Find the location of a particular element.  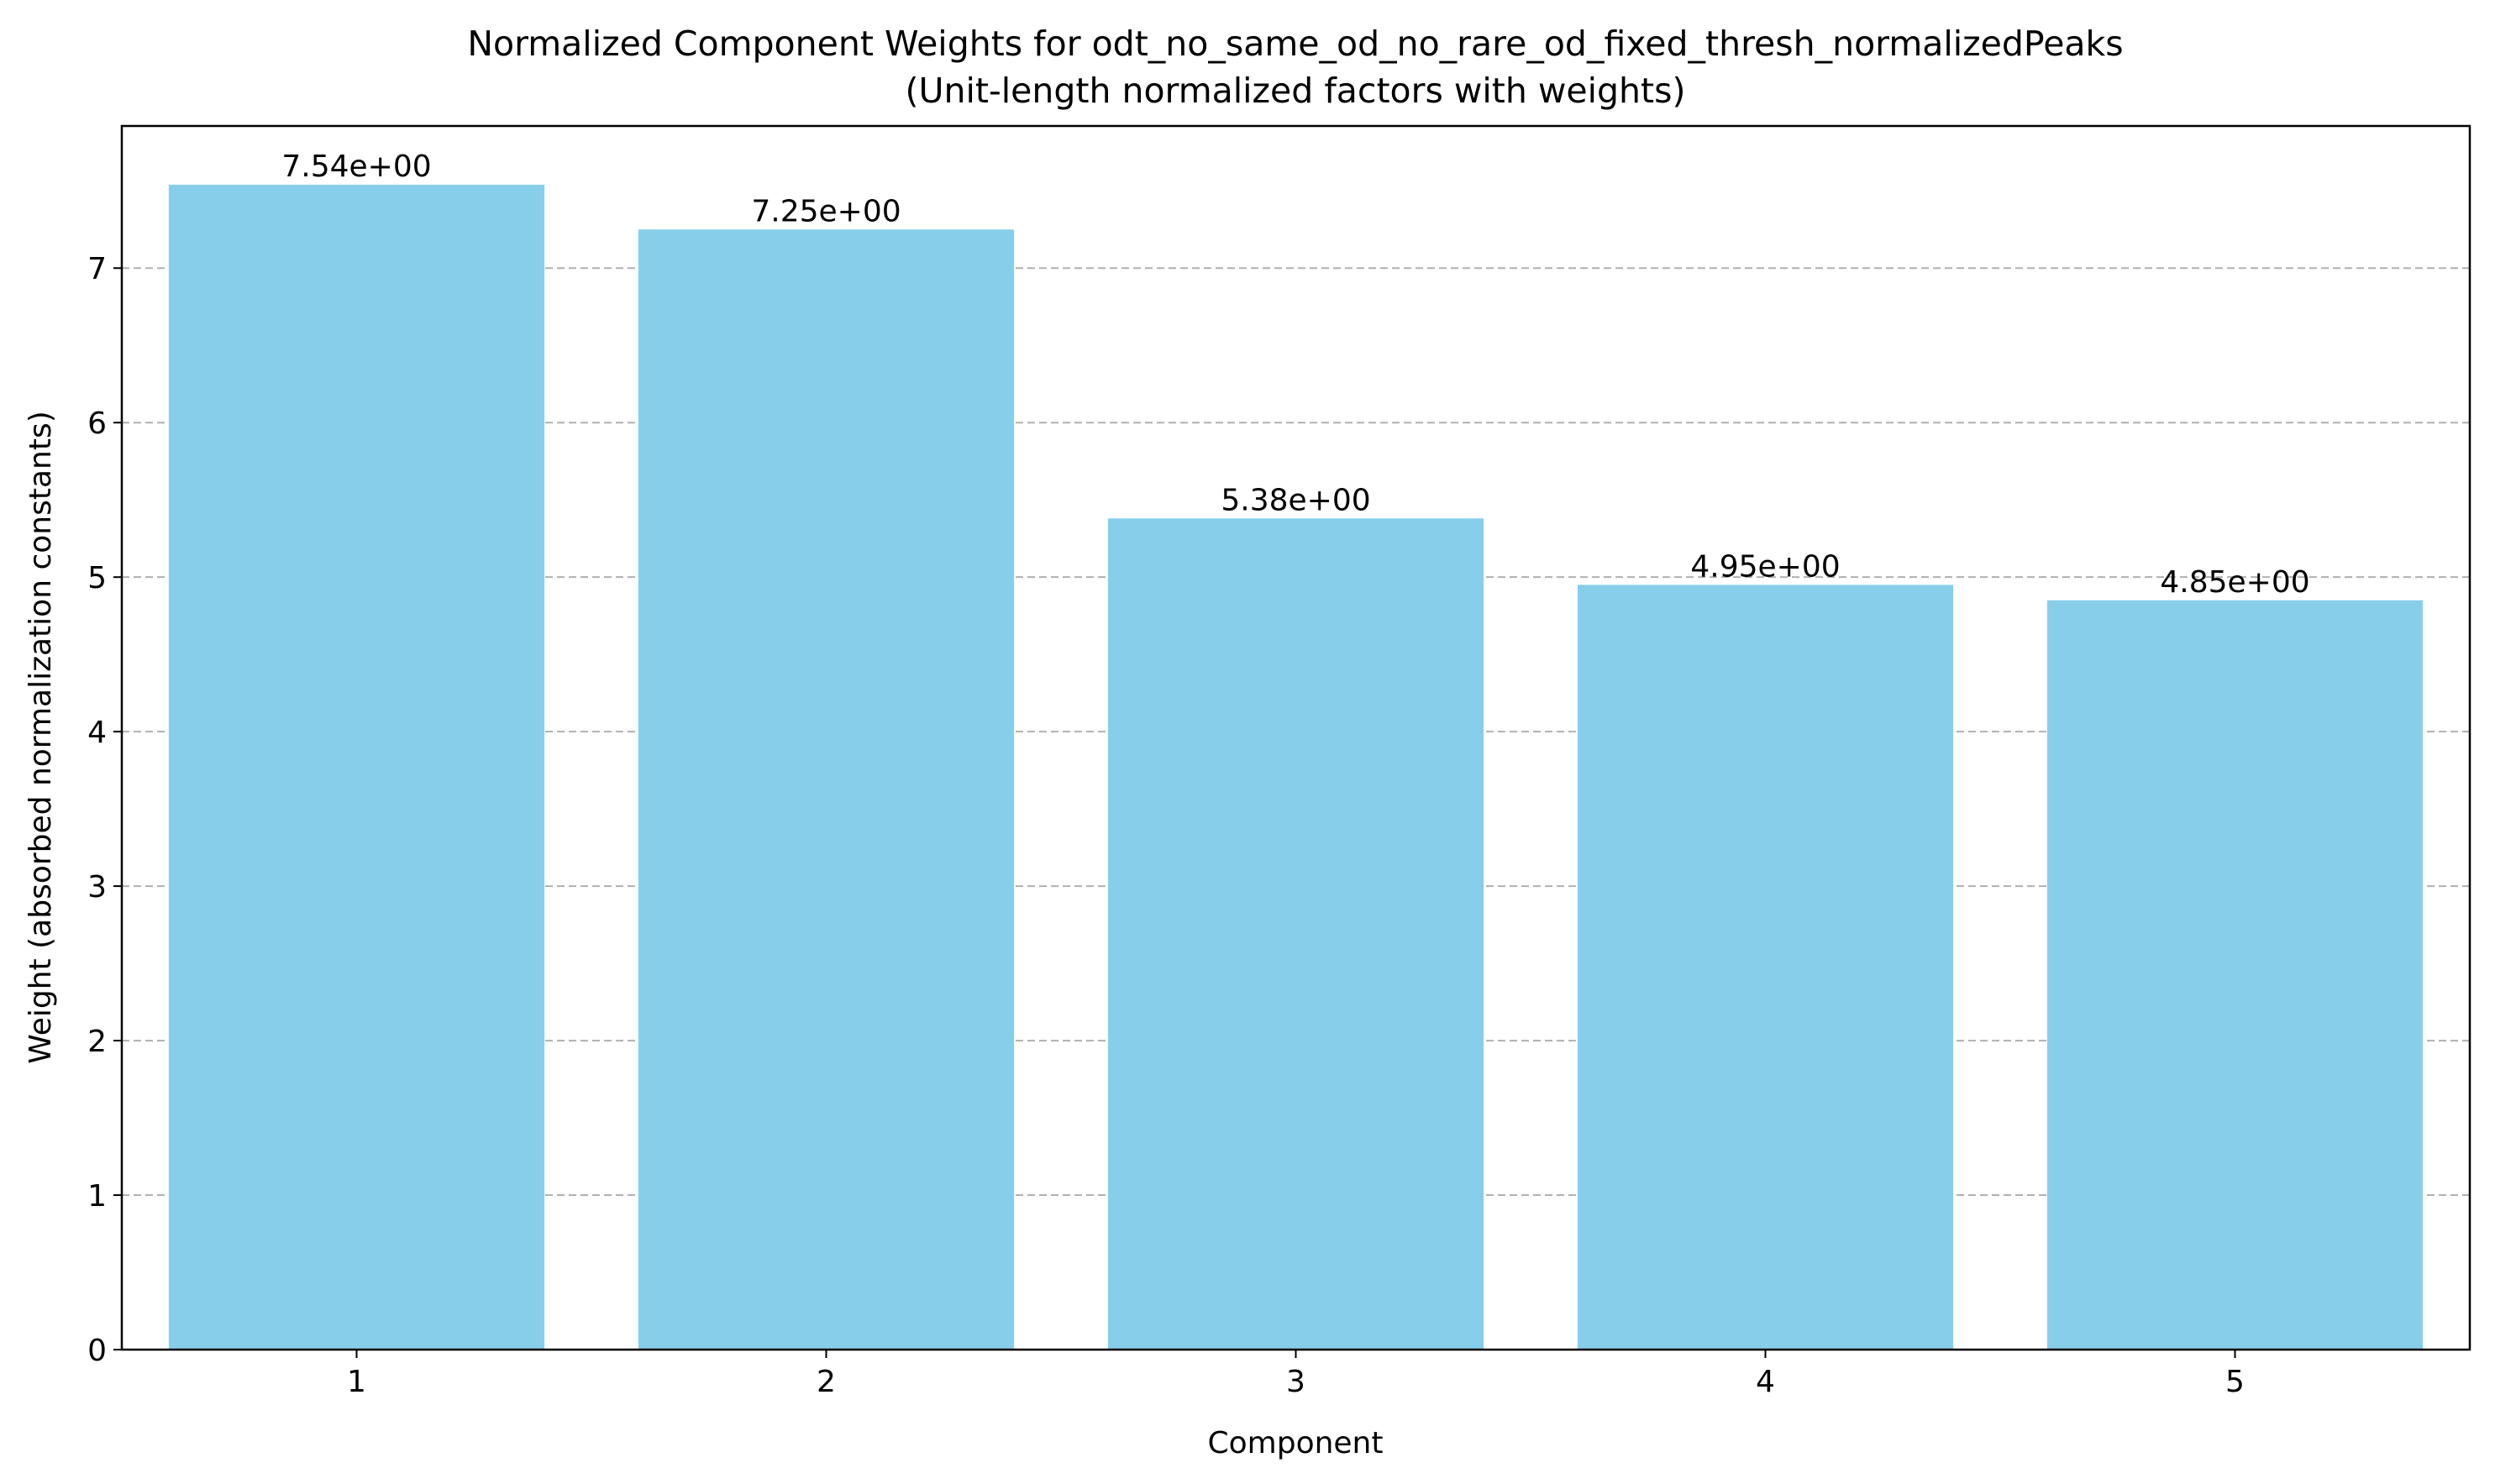

x-tick-label: 2 is located at coordinates (826, 1382).